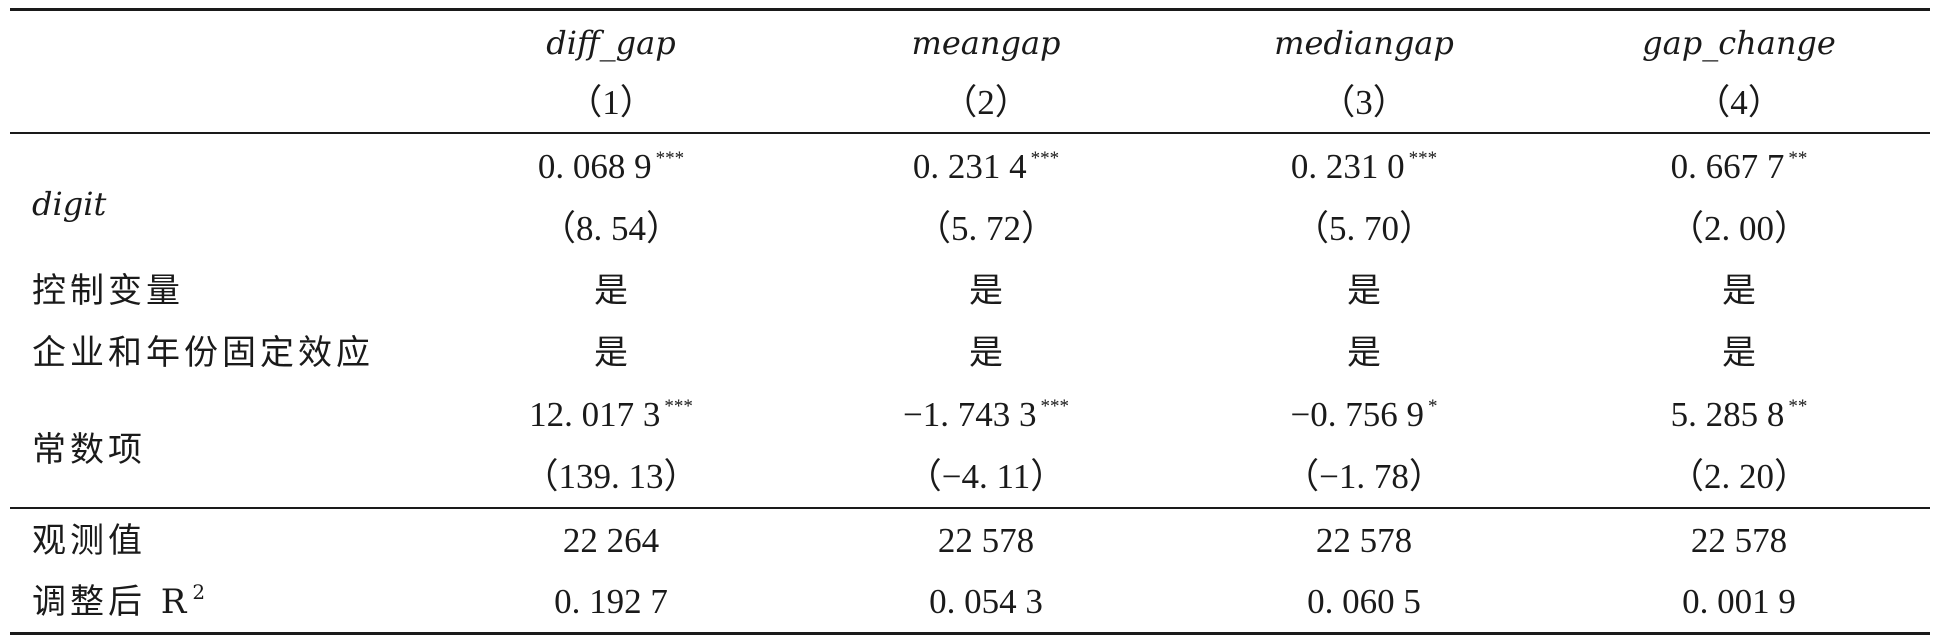 The image size is (1936, 640). Describe the element at coordinates (970, 508) in the screenshot. I see `body-rule` at that location.